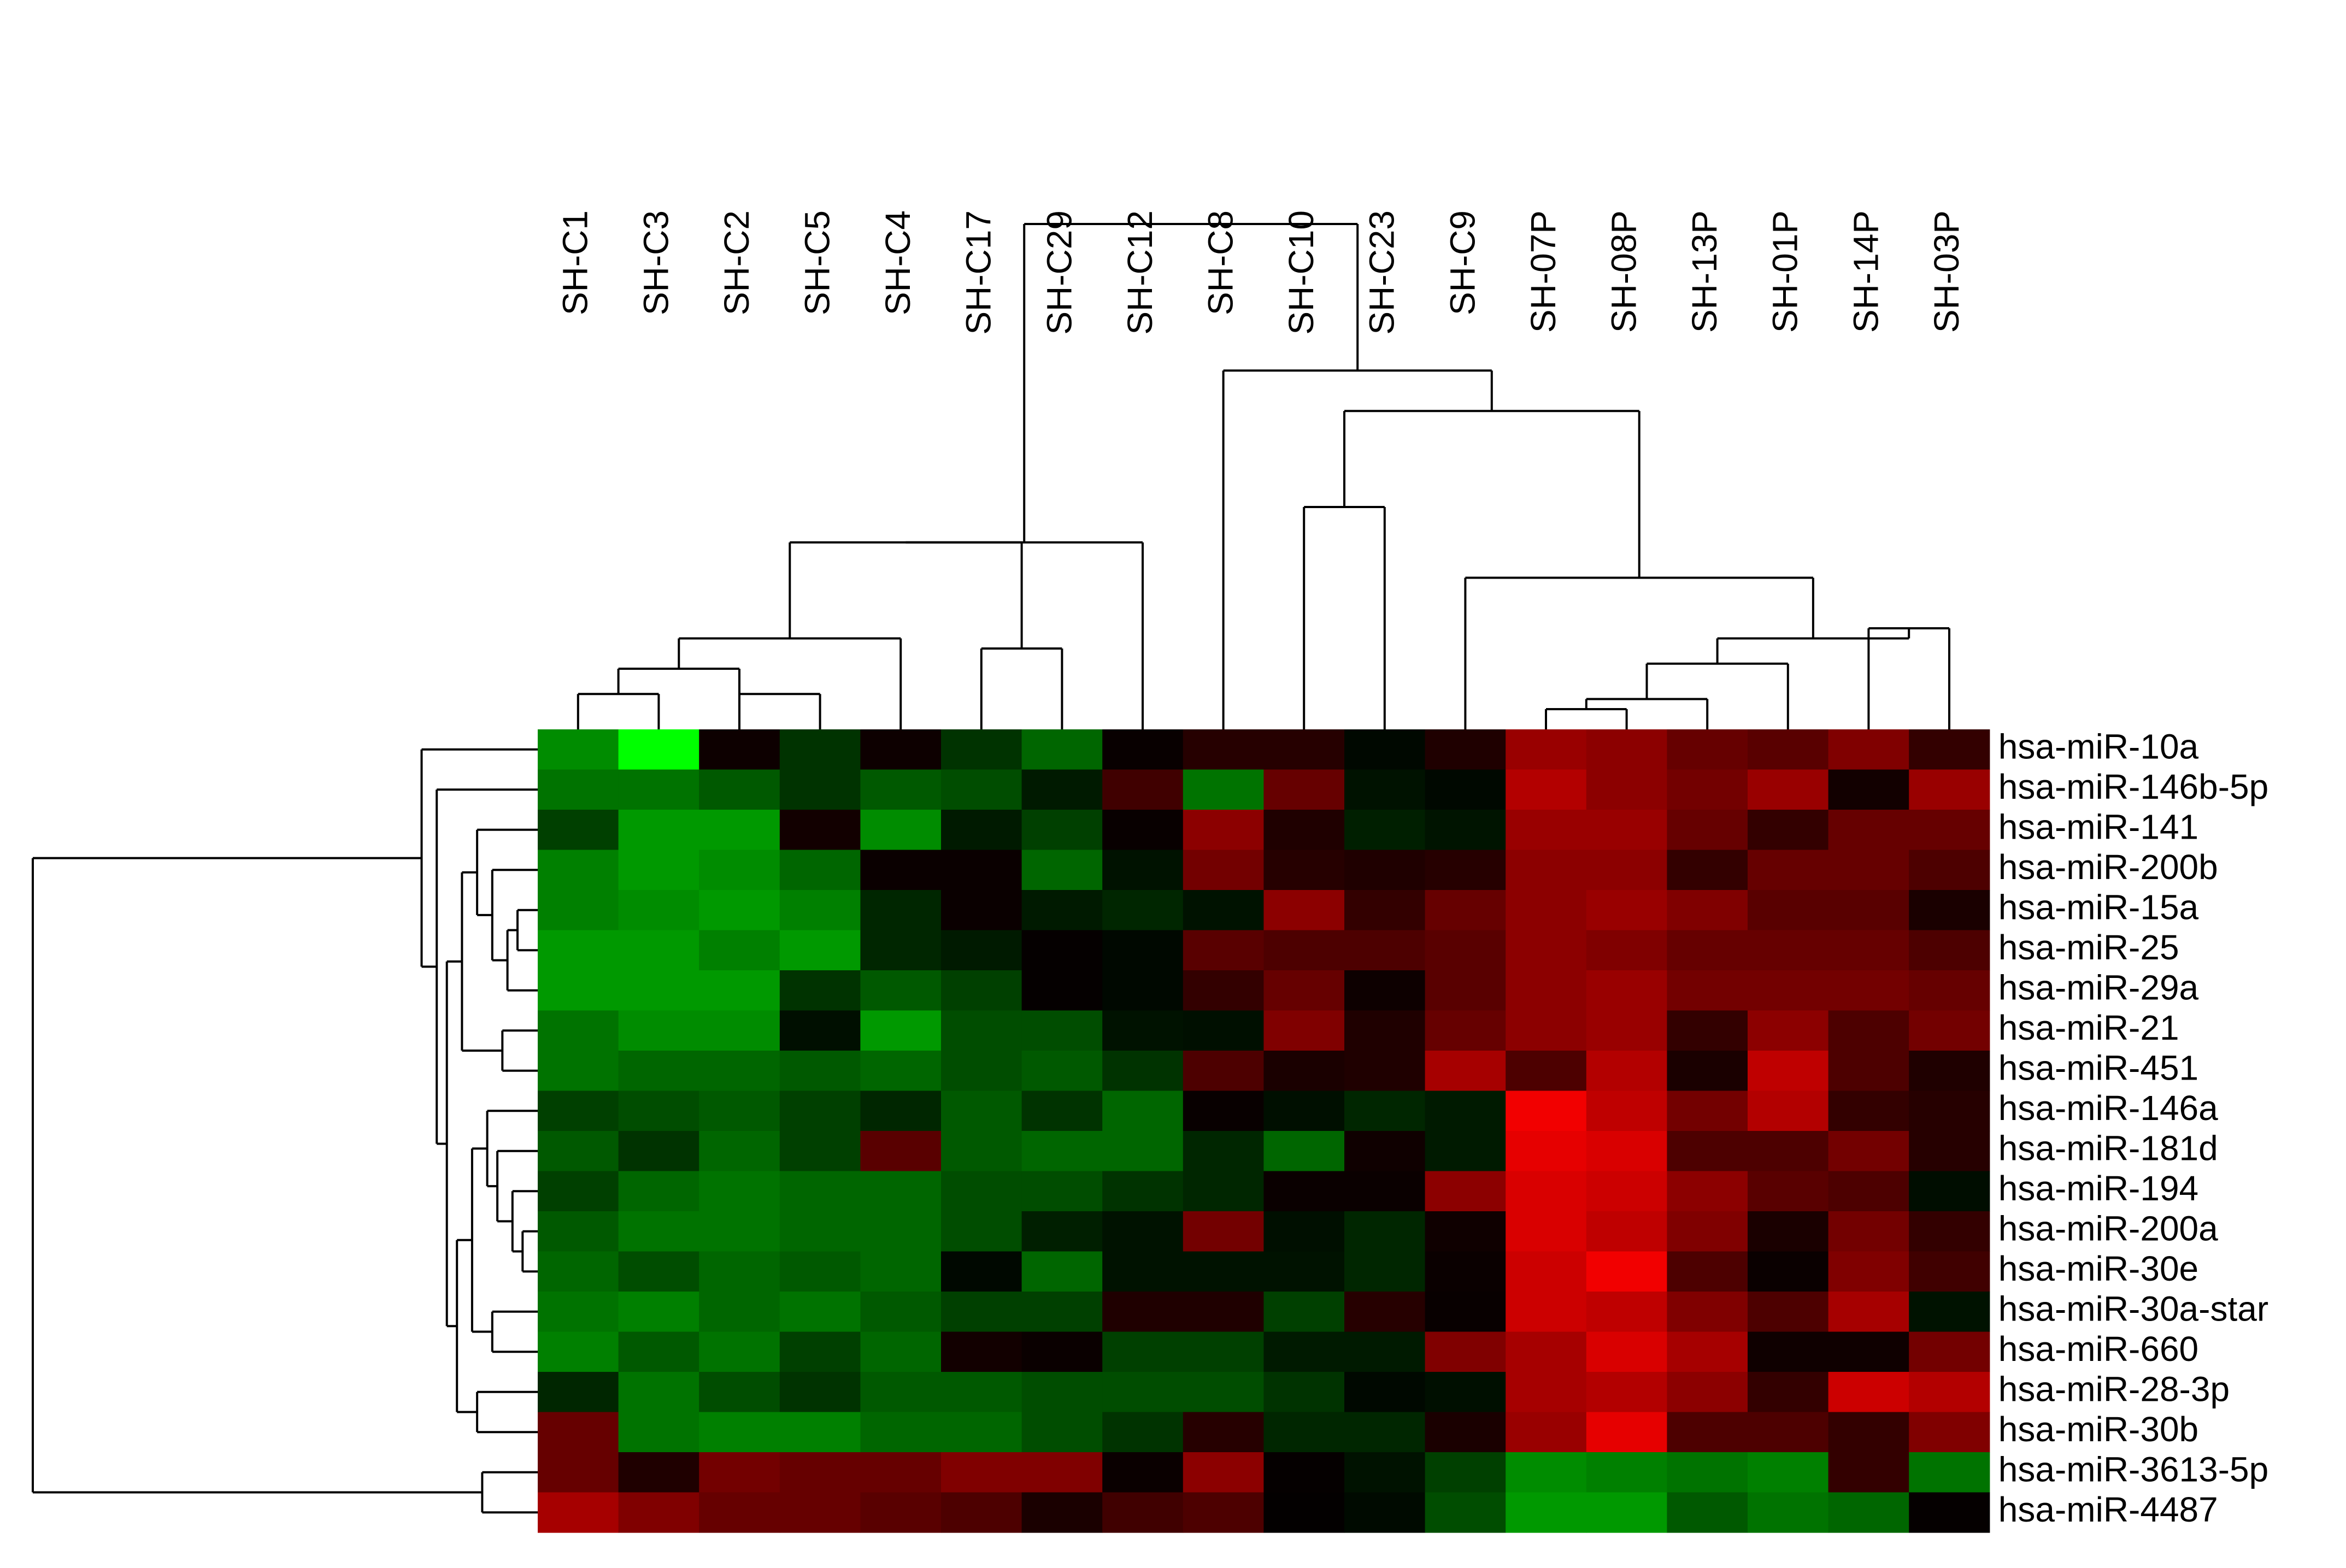  Describe the element at coordinates (979, 272) in the screenshot. I see `column-label: SH-C17` at that location.